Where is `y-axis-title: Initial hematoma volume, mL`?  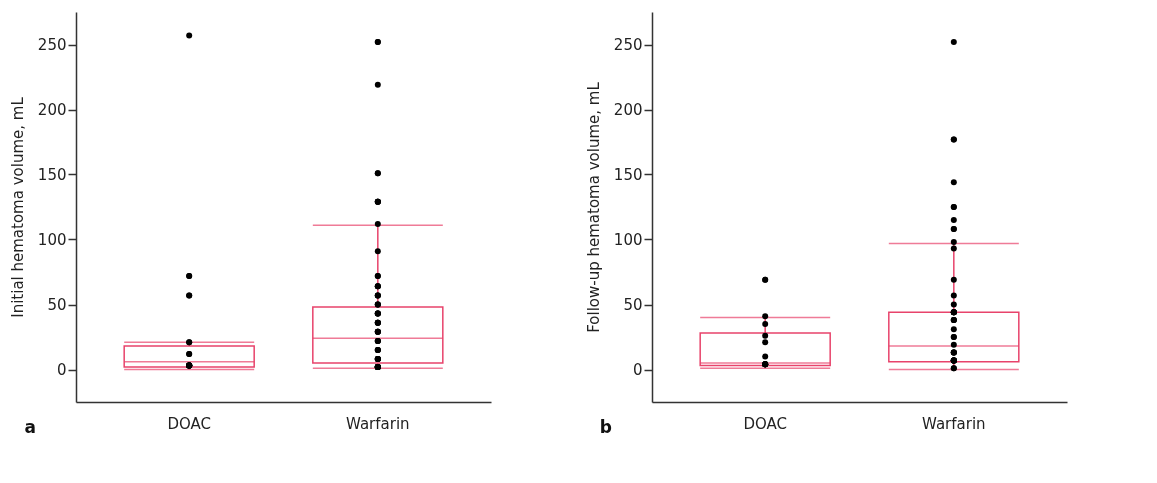 y-axis-title: Initial hematoma volume, mL is located at coordinates (17, 207).